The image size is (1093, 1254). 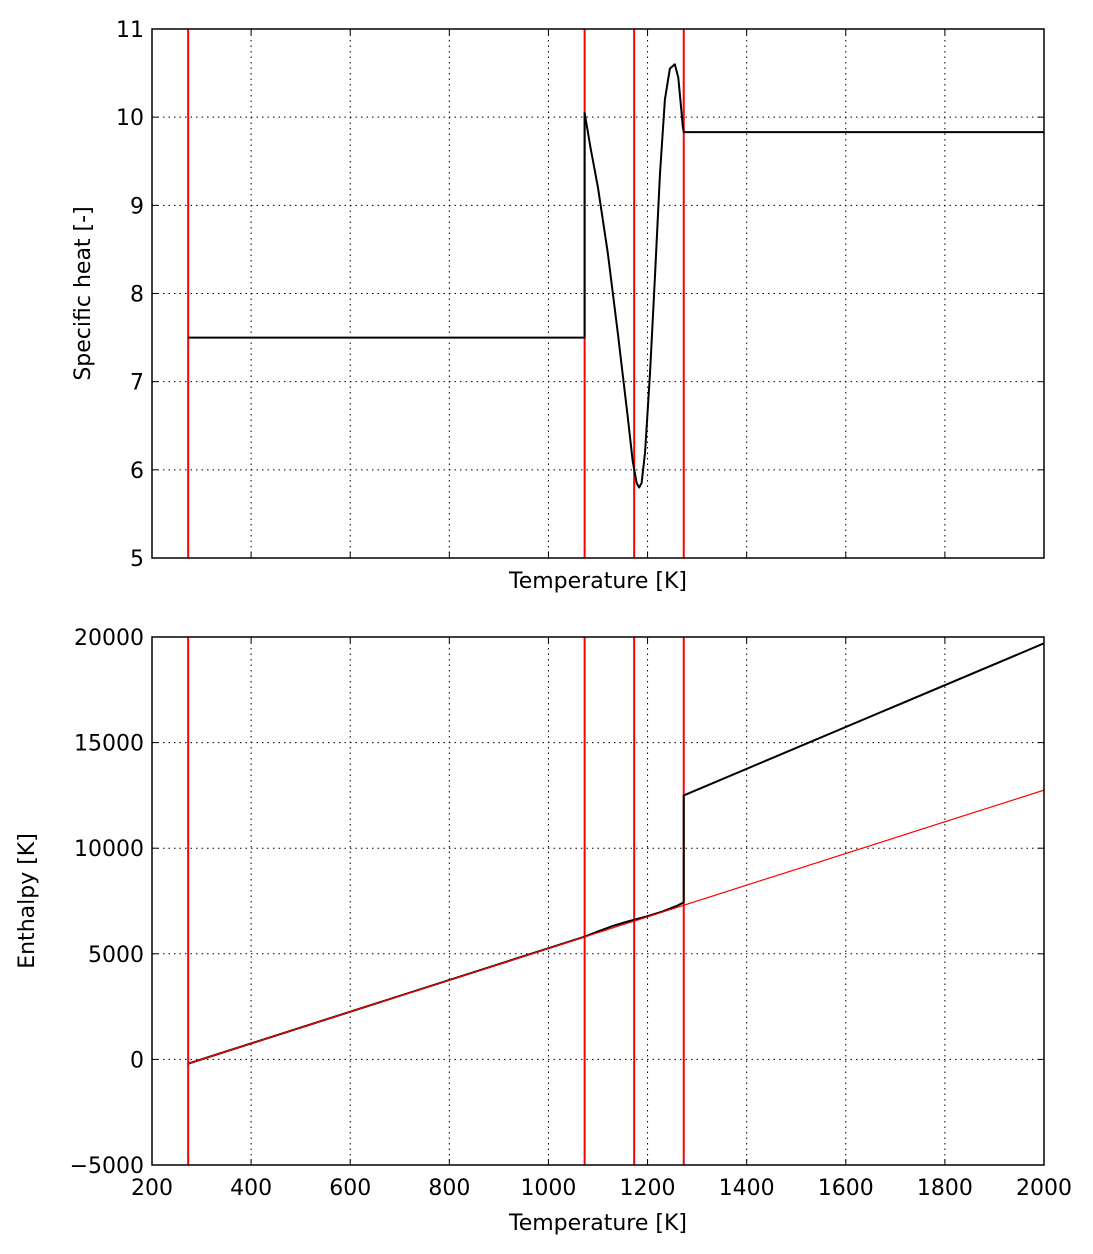 I want to click on y-tick-label: 5000, so click(x=116, y=955).